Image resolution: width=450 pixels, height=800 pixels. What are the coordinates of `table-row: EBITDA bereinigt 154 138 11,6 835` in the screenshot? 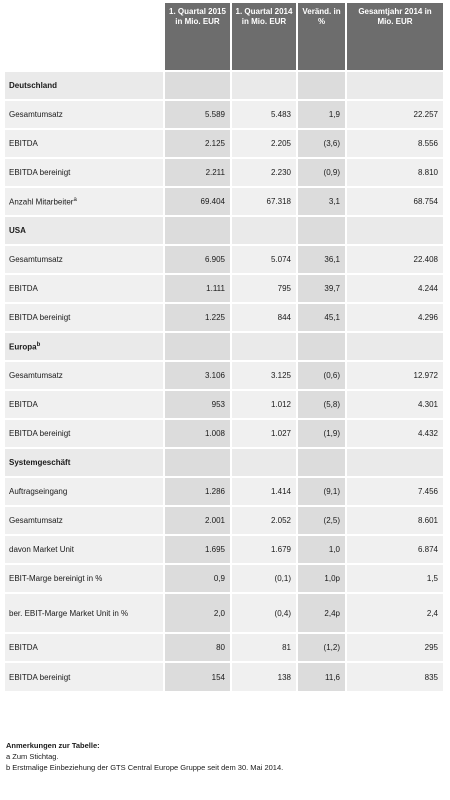 It's located at (224, 676).